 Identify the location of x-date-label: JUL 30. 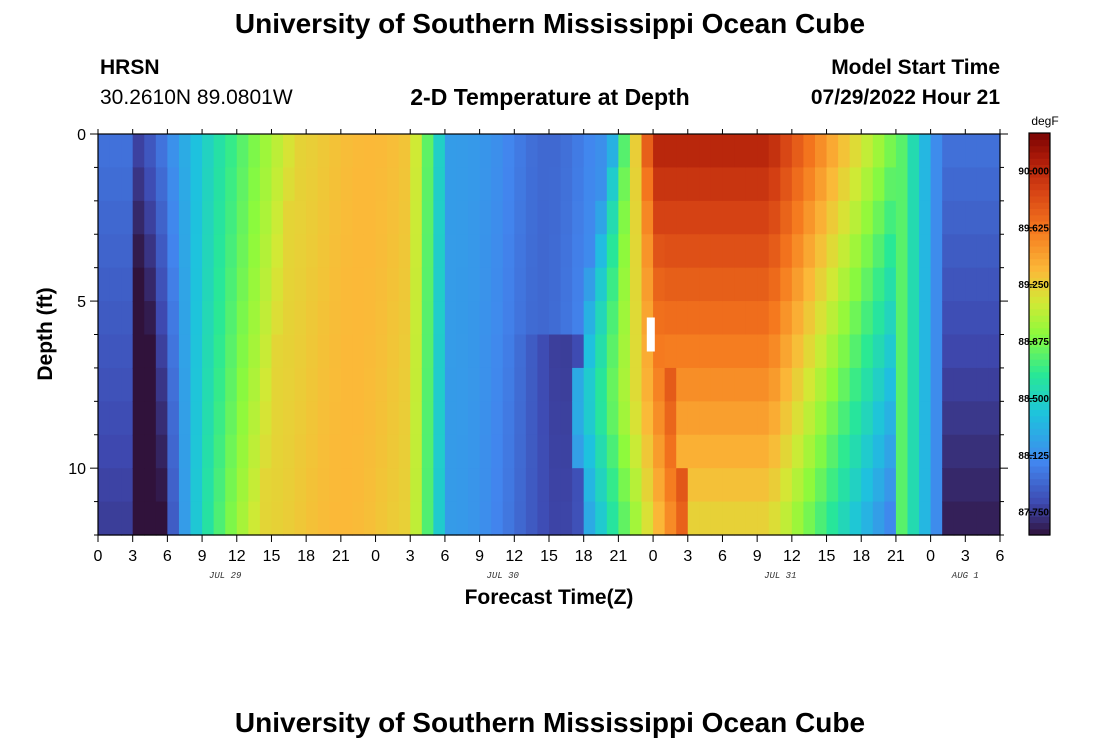
(503, 576).